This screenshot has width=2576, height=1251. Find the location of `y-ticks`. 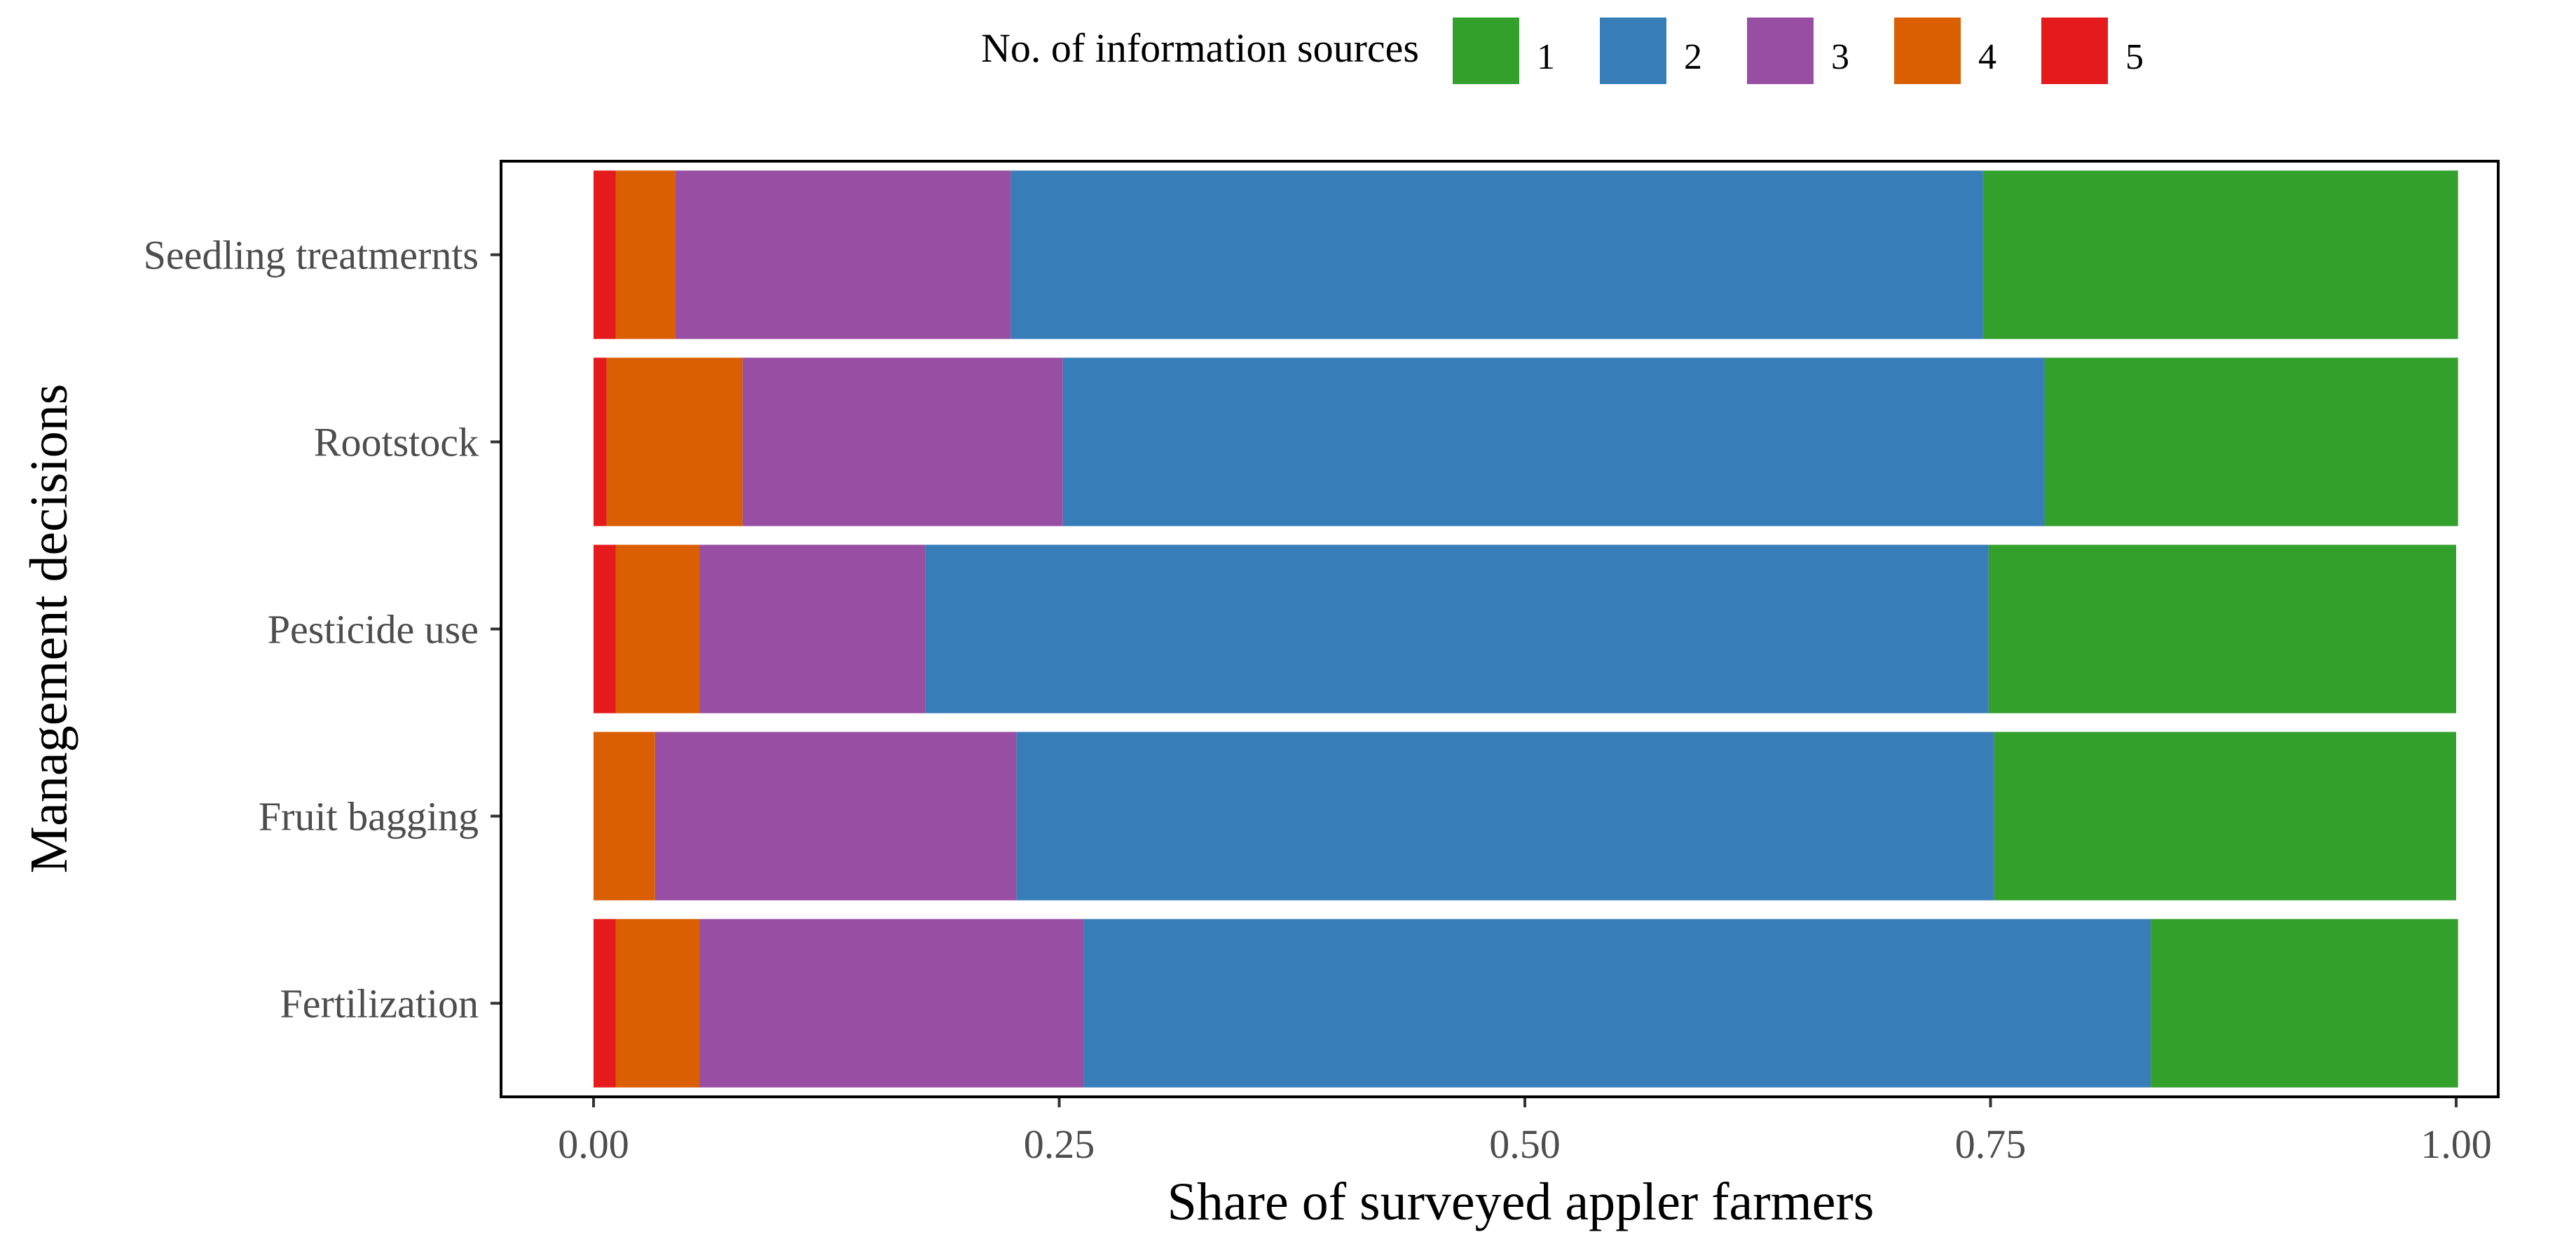

y-ticks is located at coordinates (496, 629).